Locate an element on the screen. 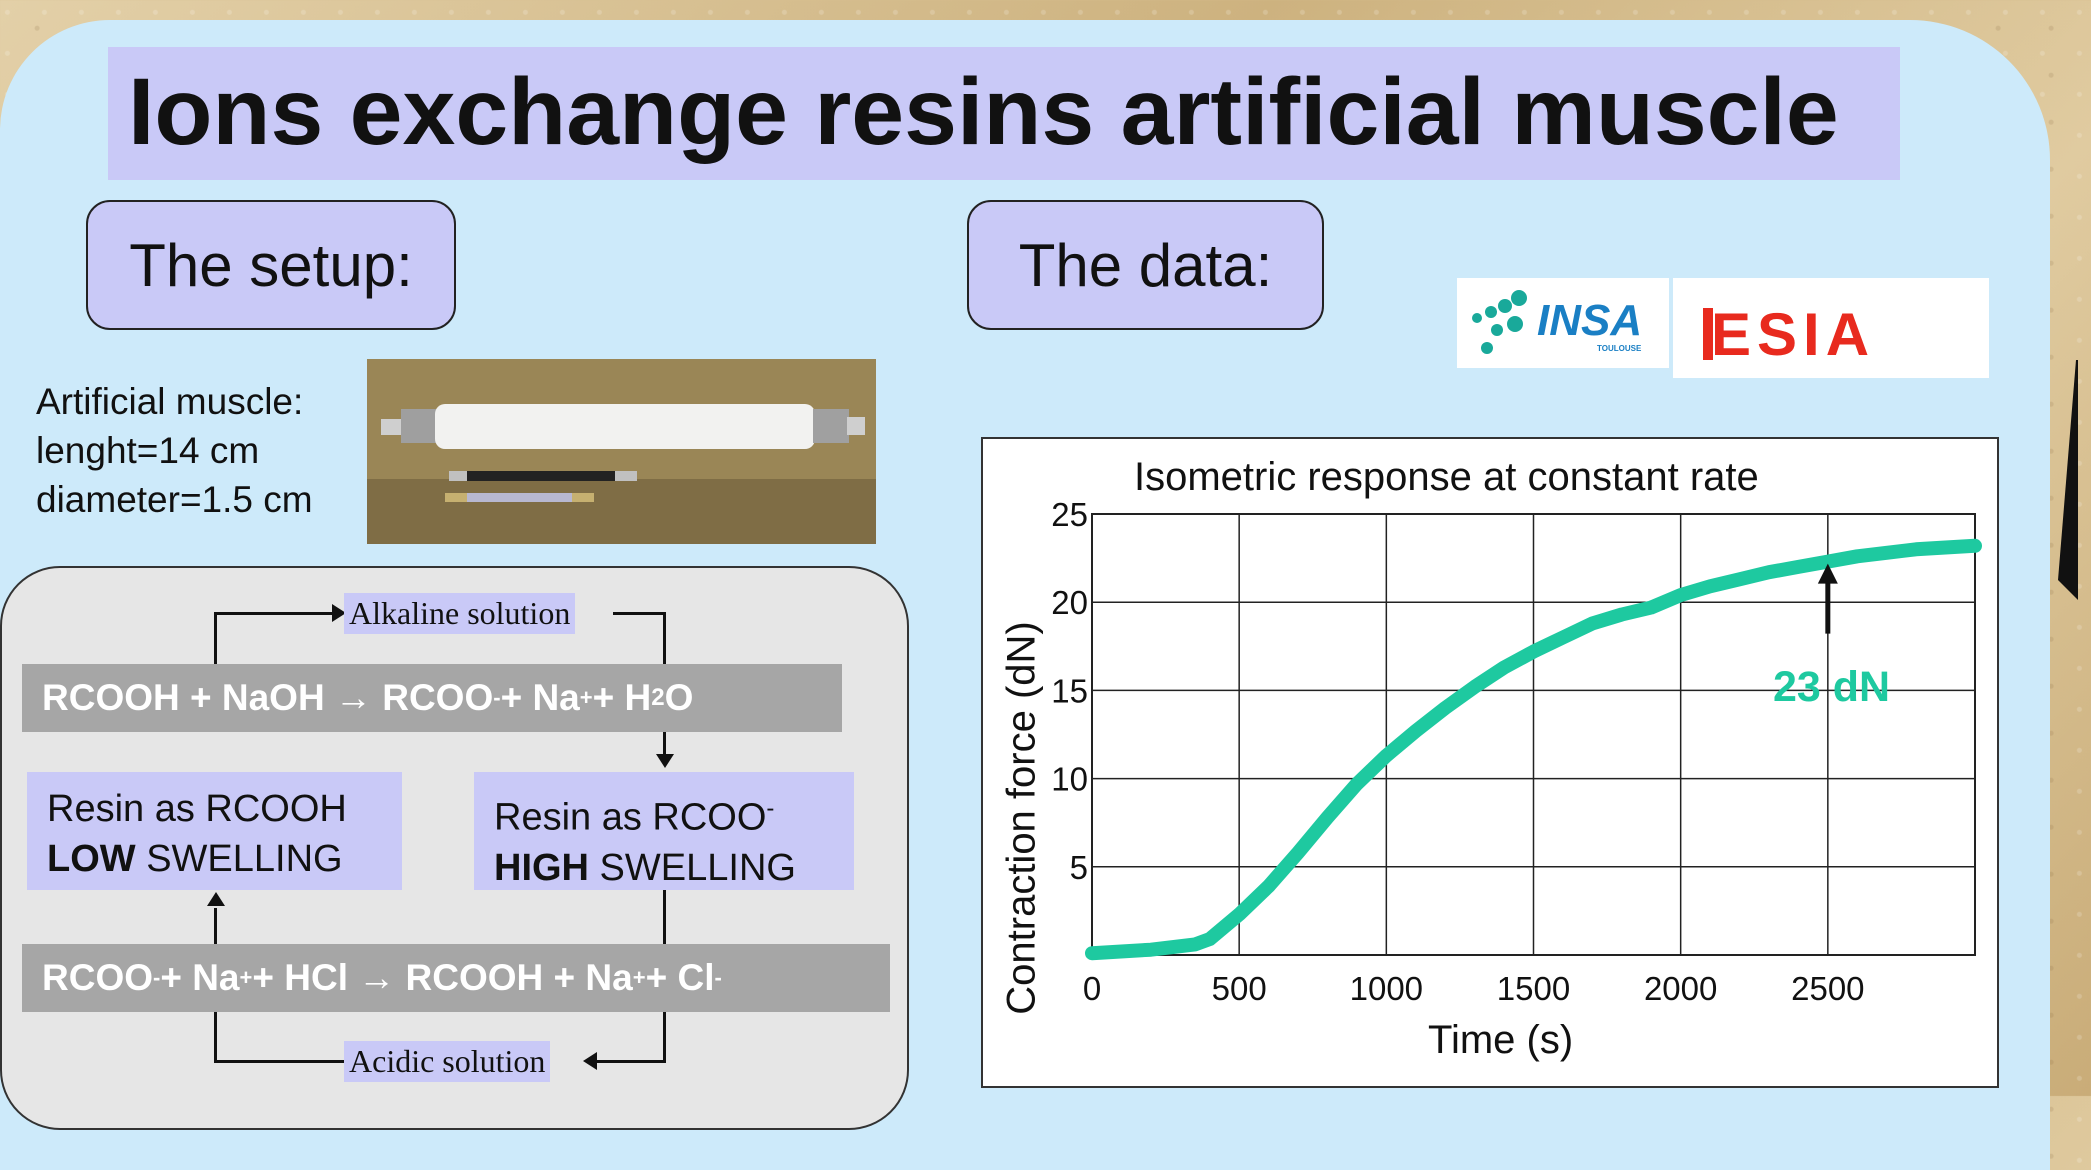  arrow-down-icon is located at coordinates (665, 761).